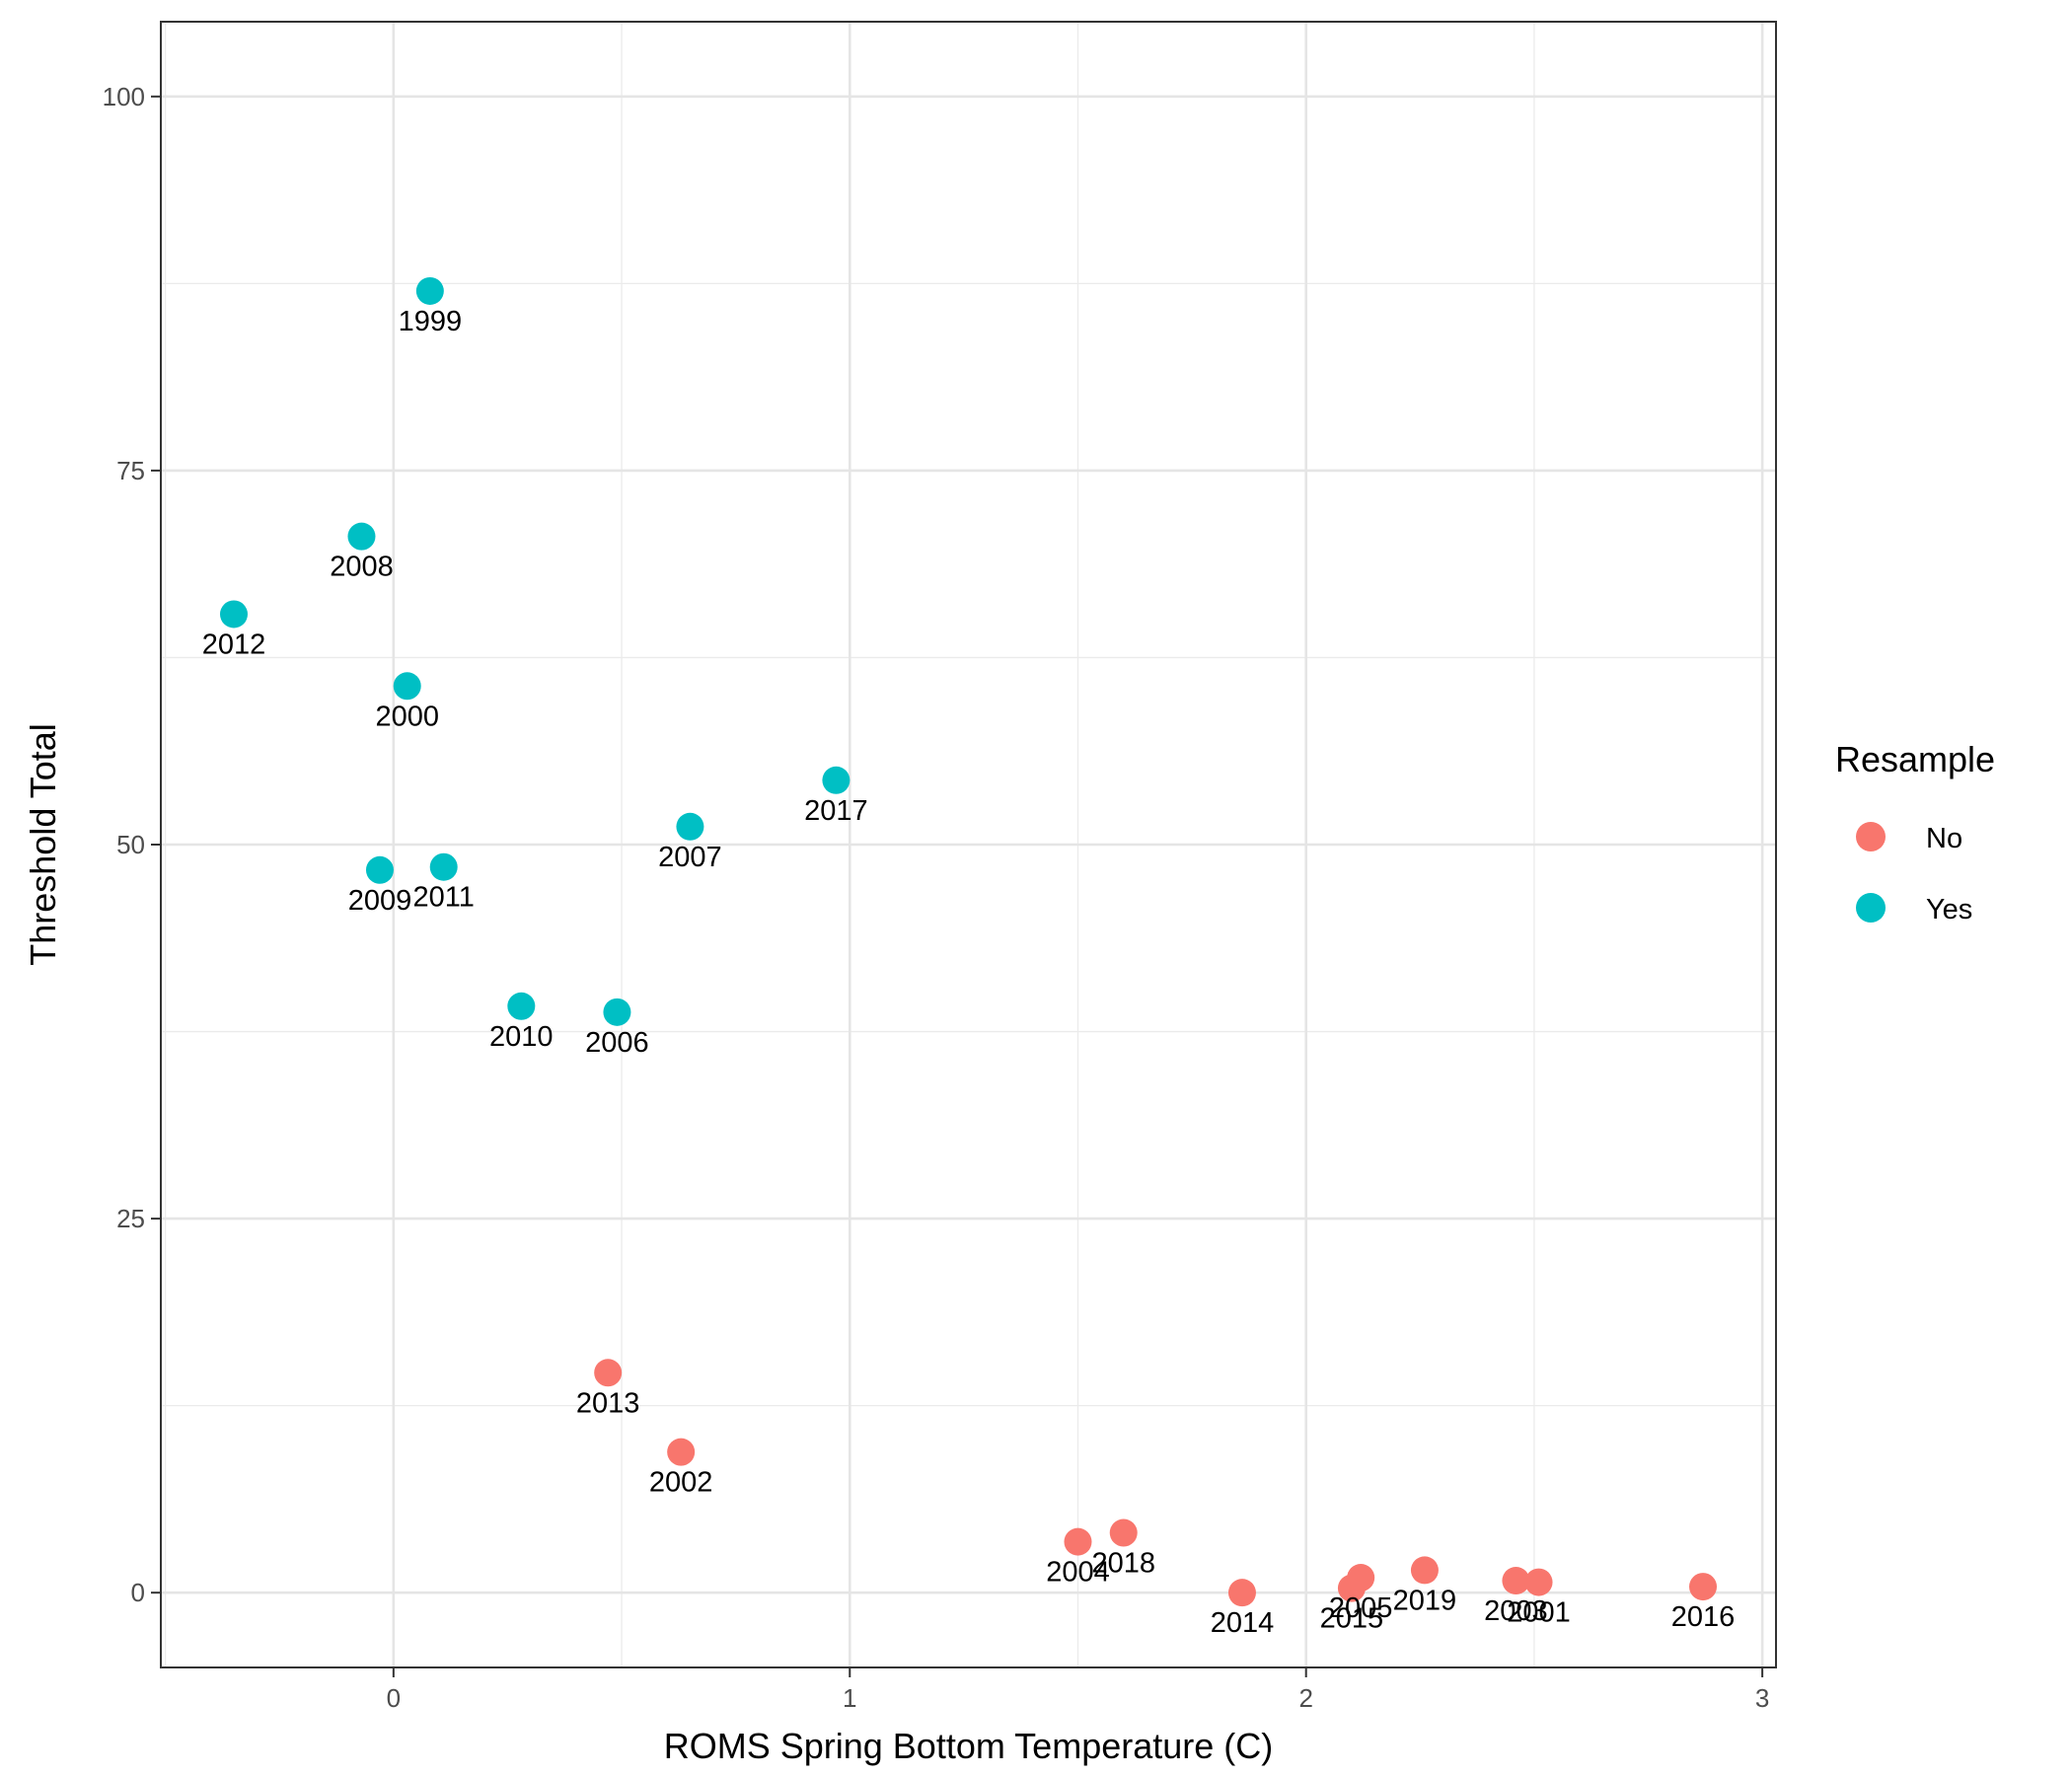  What do you see at coordinates (1704, 1617) in the screenshot?
I see `point-label: 2016` at bounding box center [1704, 1617].